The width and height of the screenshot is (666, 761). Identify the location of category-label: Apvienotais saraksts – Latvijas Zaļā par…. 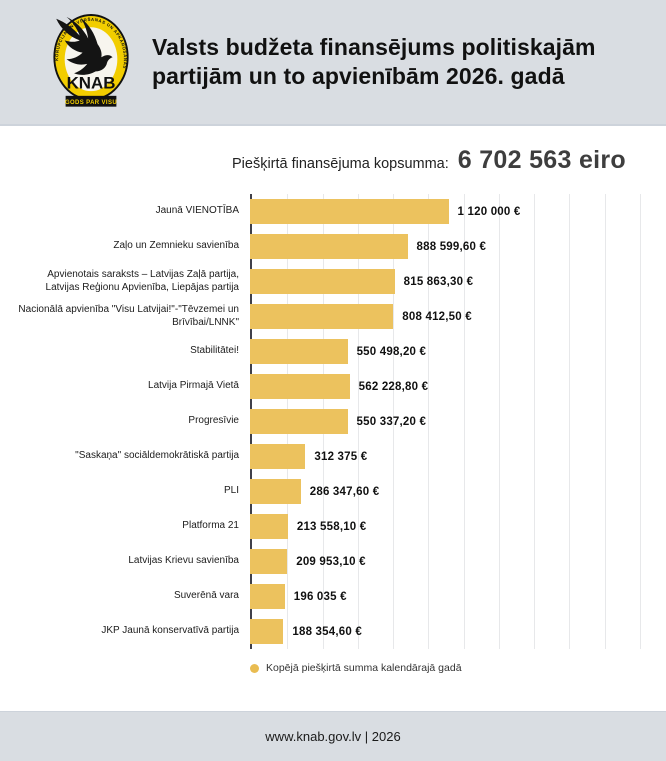
(142, 281).